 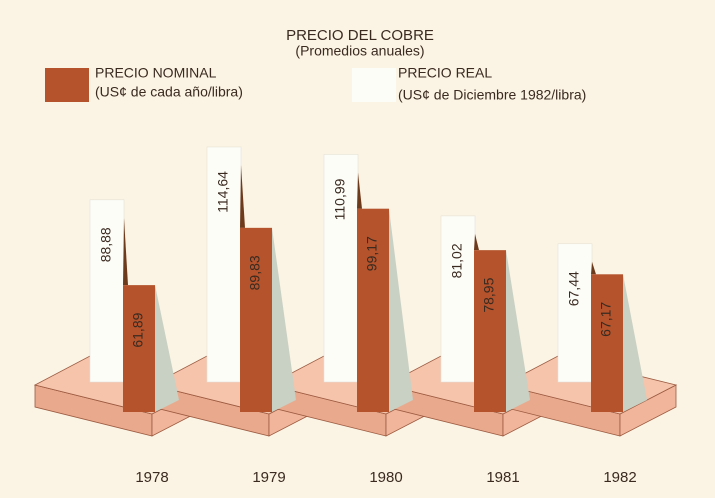 I want to click on chart-subtitle: (Promedios anuales), so click(x=359, y=51).